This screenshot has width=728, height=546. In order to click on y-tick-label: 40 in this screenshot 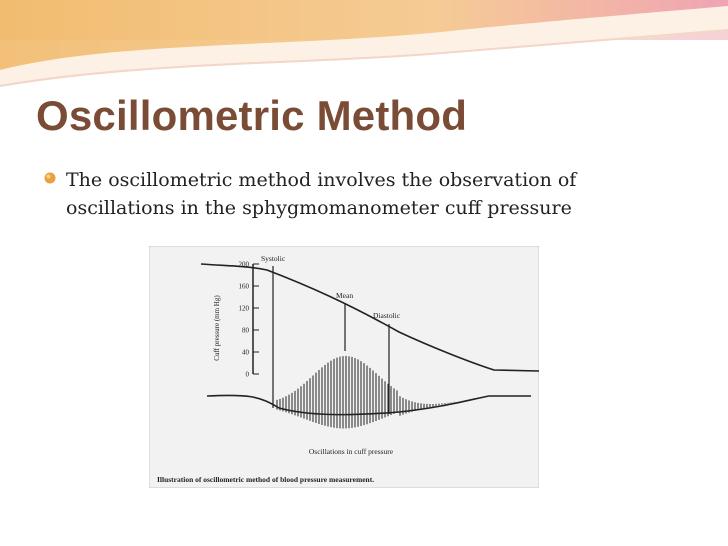, I will do `click(246, 353)`.